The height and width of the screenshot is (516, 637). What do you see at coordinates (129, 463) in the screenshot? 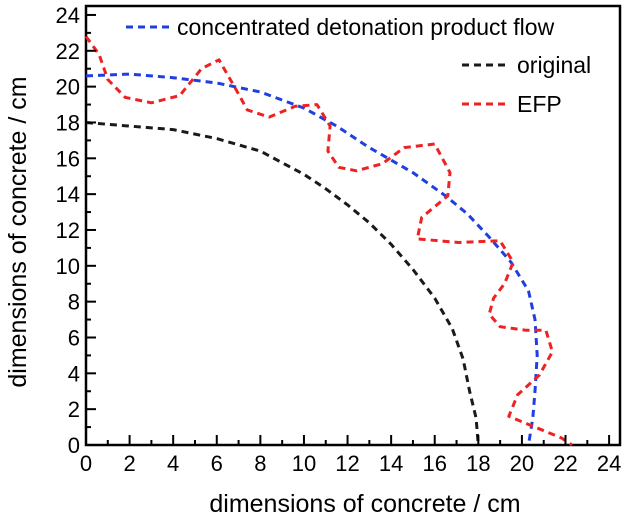
I see `x-tick-label: 2` at bounding box center [129, 463].